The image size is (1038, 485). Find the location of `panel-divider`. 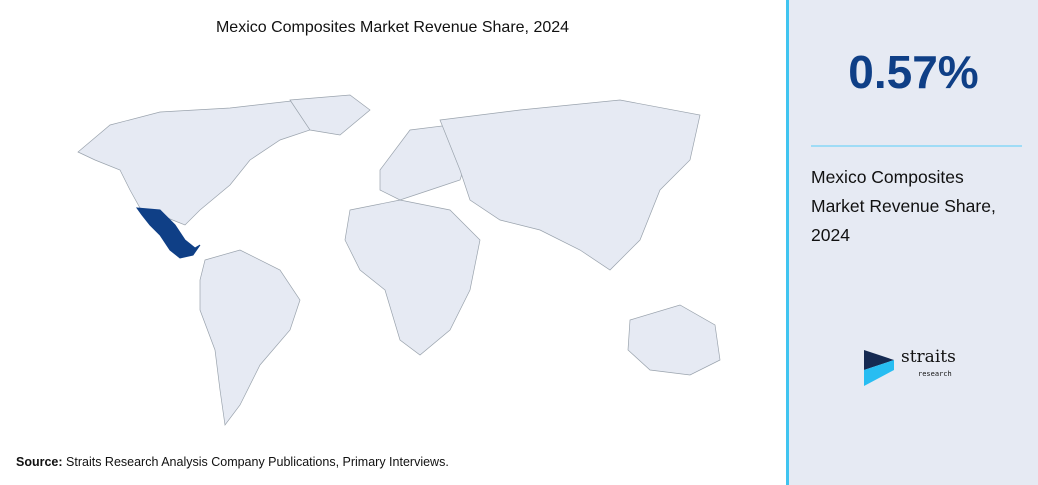

panel-divider is located at coordinates (916, 146).